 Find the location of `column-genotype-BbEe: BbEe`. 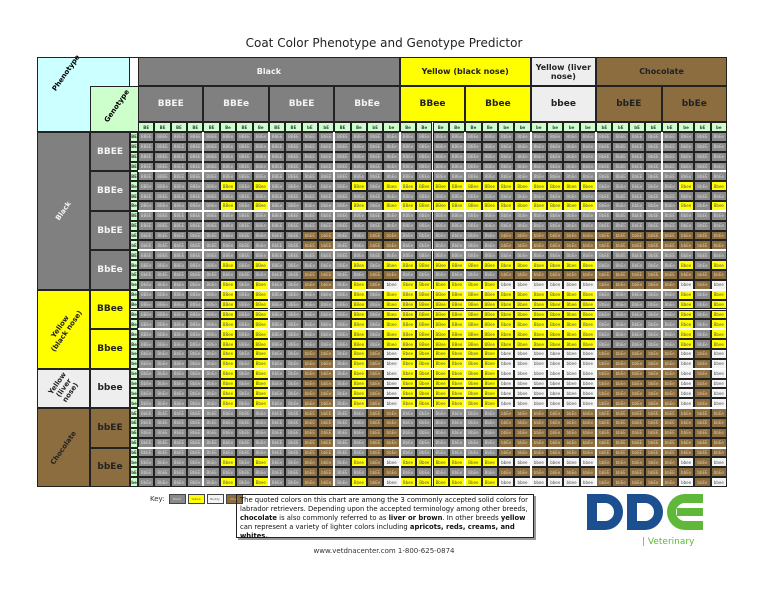

column-genotype-BbEe: BbEe is located at coordinates (367, 104).